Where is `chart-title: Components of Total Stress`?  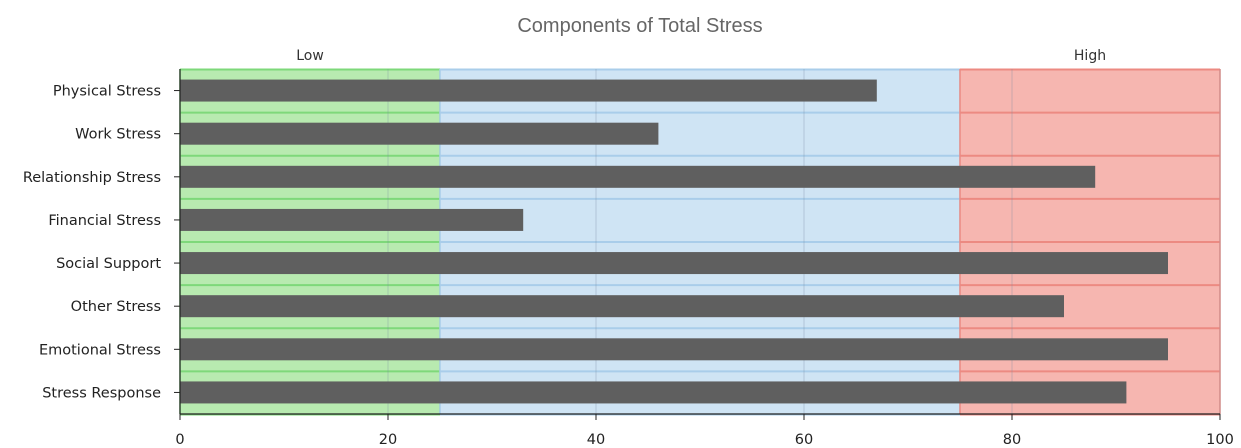 chart-title: Components of Total Stress is located at coordinates (639, 26).